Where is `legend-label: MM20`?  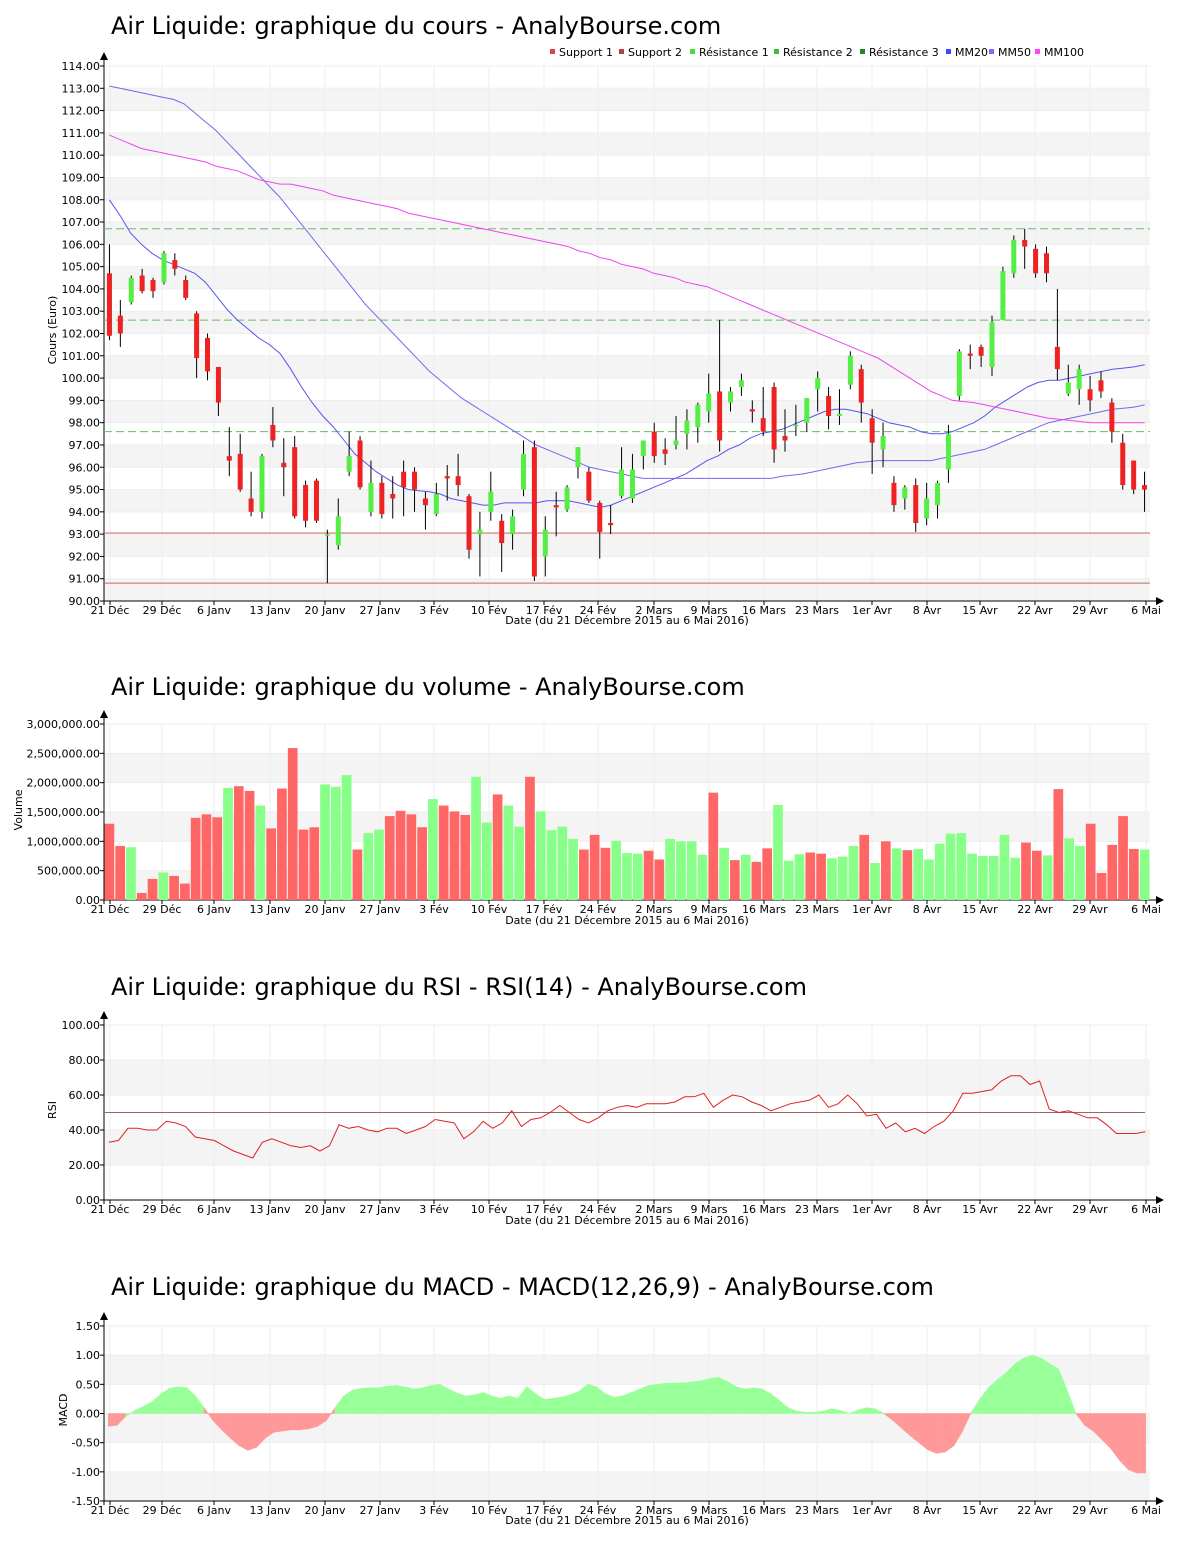 legend-label: MM20 is located at coordinates (971, 52).